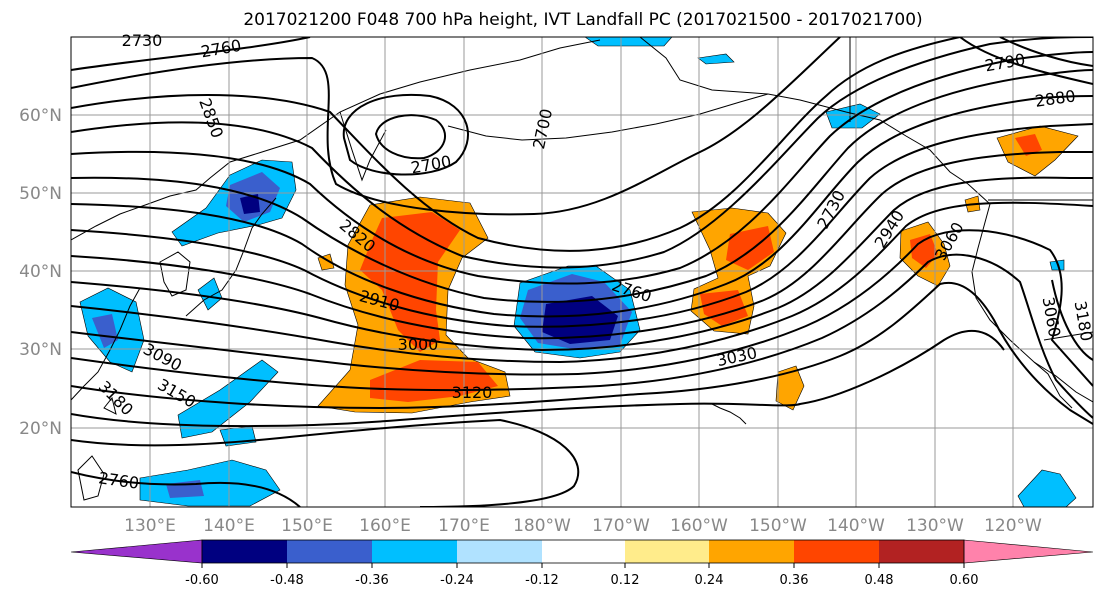  What do you see at coordinates (542, 580) in the screenshot?
I see `colorbar-tick-label: -0.12` at bounding box center [542, 580].